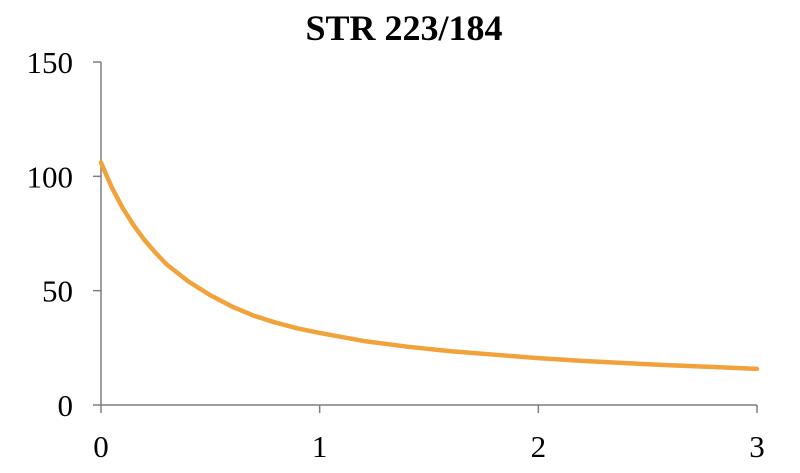 The height and width of the screenshot is (473, 800). I want to click on x-tick-label: 1, so click(320, 446).